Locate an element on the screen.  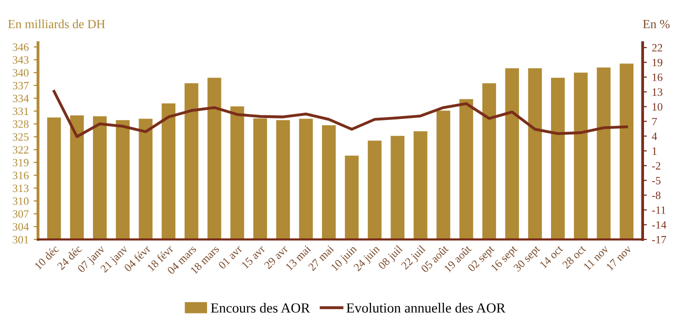
y2-tick-label: -17 is located at coordinates (659, 240).